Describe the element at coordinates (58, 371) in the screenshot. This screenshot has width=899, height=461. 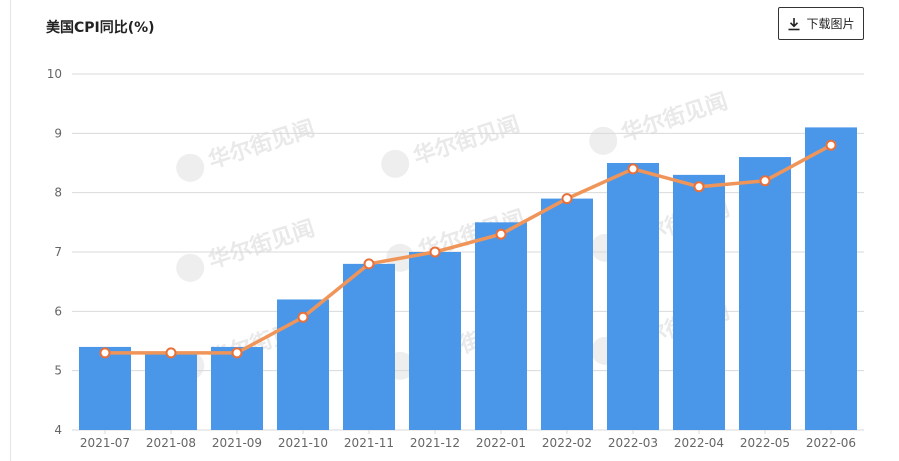
I see `y-tick-label: 5` at that location.